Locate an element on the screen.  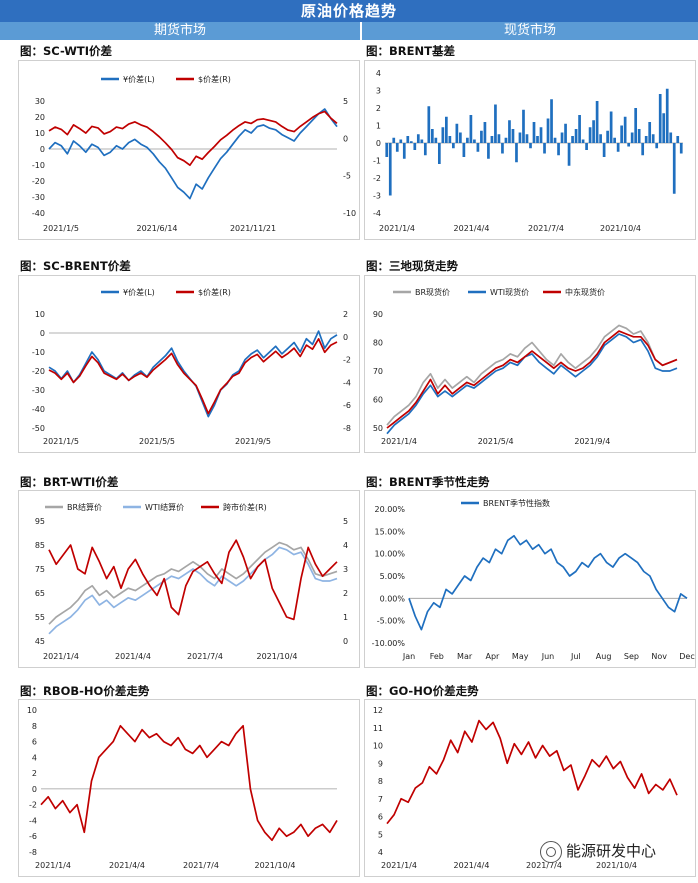
x-tick-label: 2021/5/4 is located at coordinates (496, 441).